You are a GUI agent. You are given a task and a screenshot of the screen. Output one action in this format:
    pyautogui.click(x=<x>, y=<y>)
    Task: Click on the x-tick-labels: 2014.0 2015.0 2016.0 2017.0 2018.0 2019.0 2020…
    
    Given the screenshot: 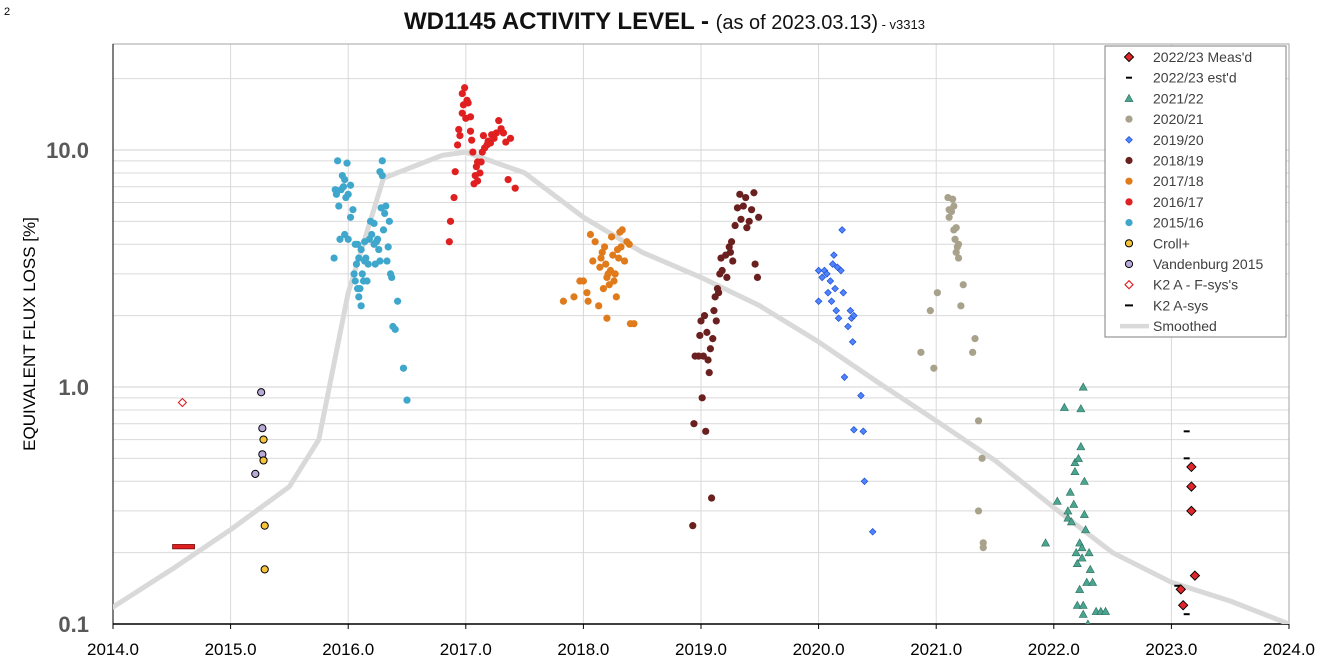 What is the action you would take?
    pyautogui.click(x=701, y=641)
    